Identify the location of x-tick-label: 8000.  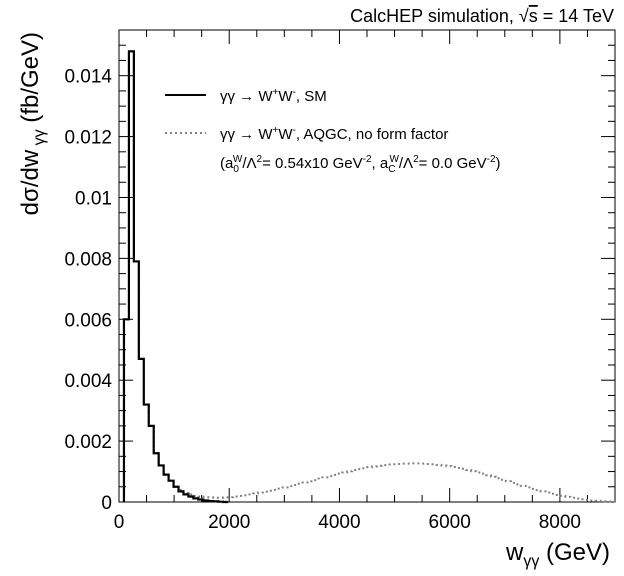
(560, 522).